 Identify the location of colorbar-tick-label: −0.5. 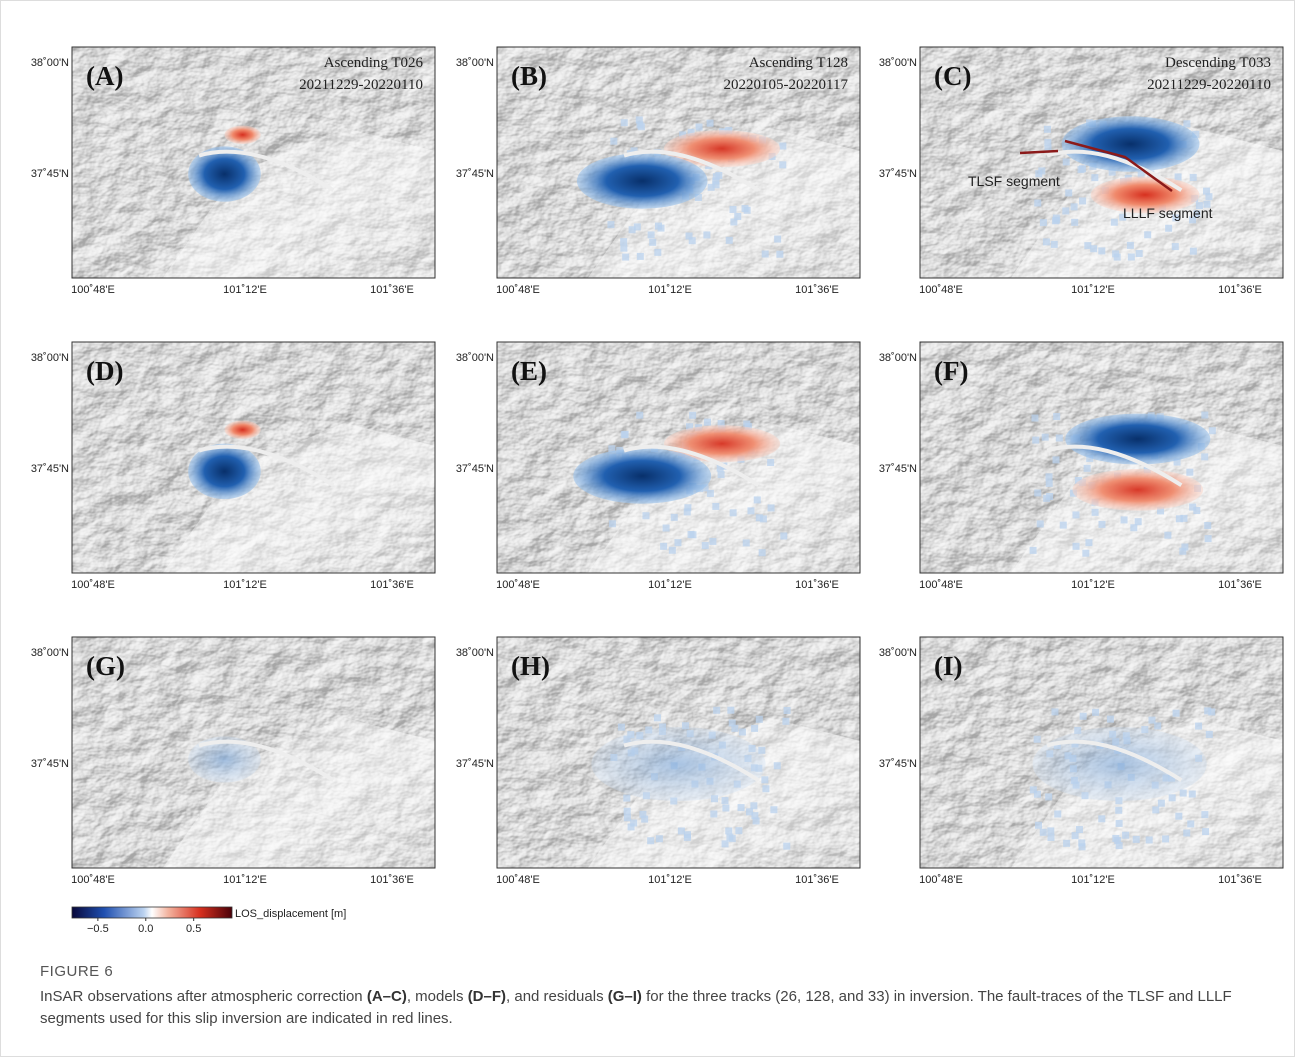
(98, 929).